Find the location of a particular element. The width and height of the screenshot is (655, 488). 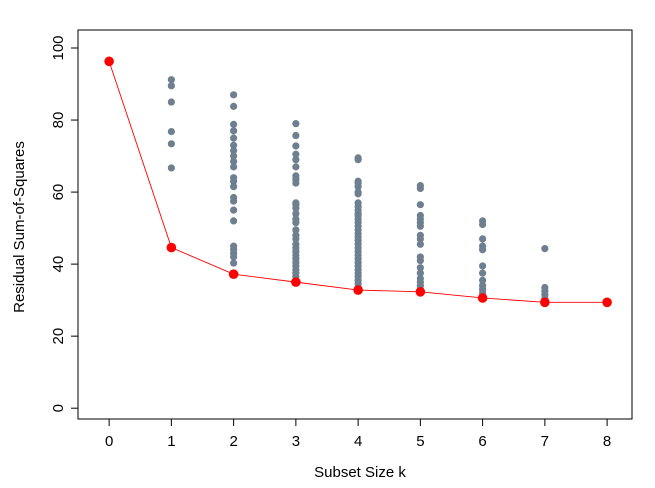

x-tick-label: 1 is located at coordinates (171, 441).